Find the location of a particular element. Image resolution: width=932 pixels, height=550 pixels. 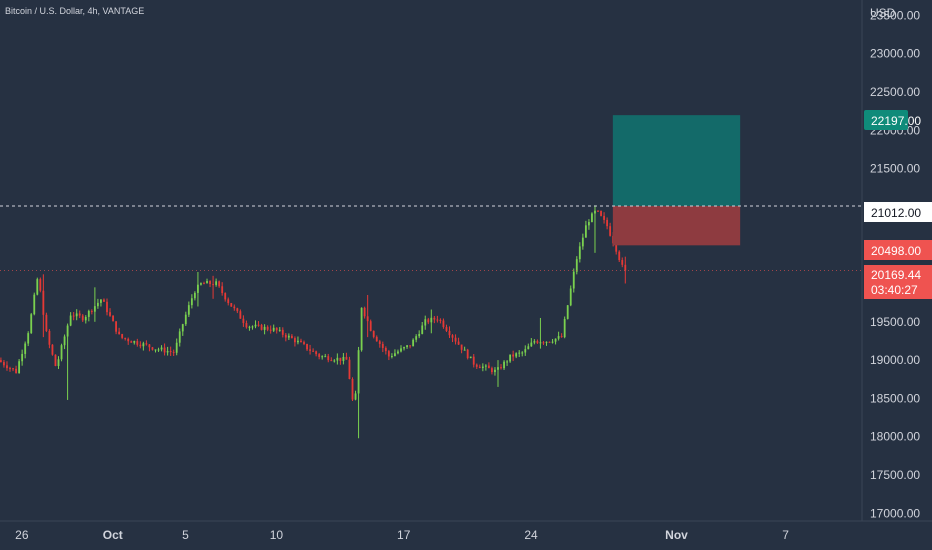

price-tick-label: 17000.00 is located at coordinates (895, 513).